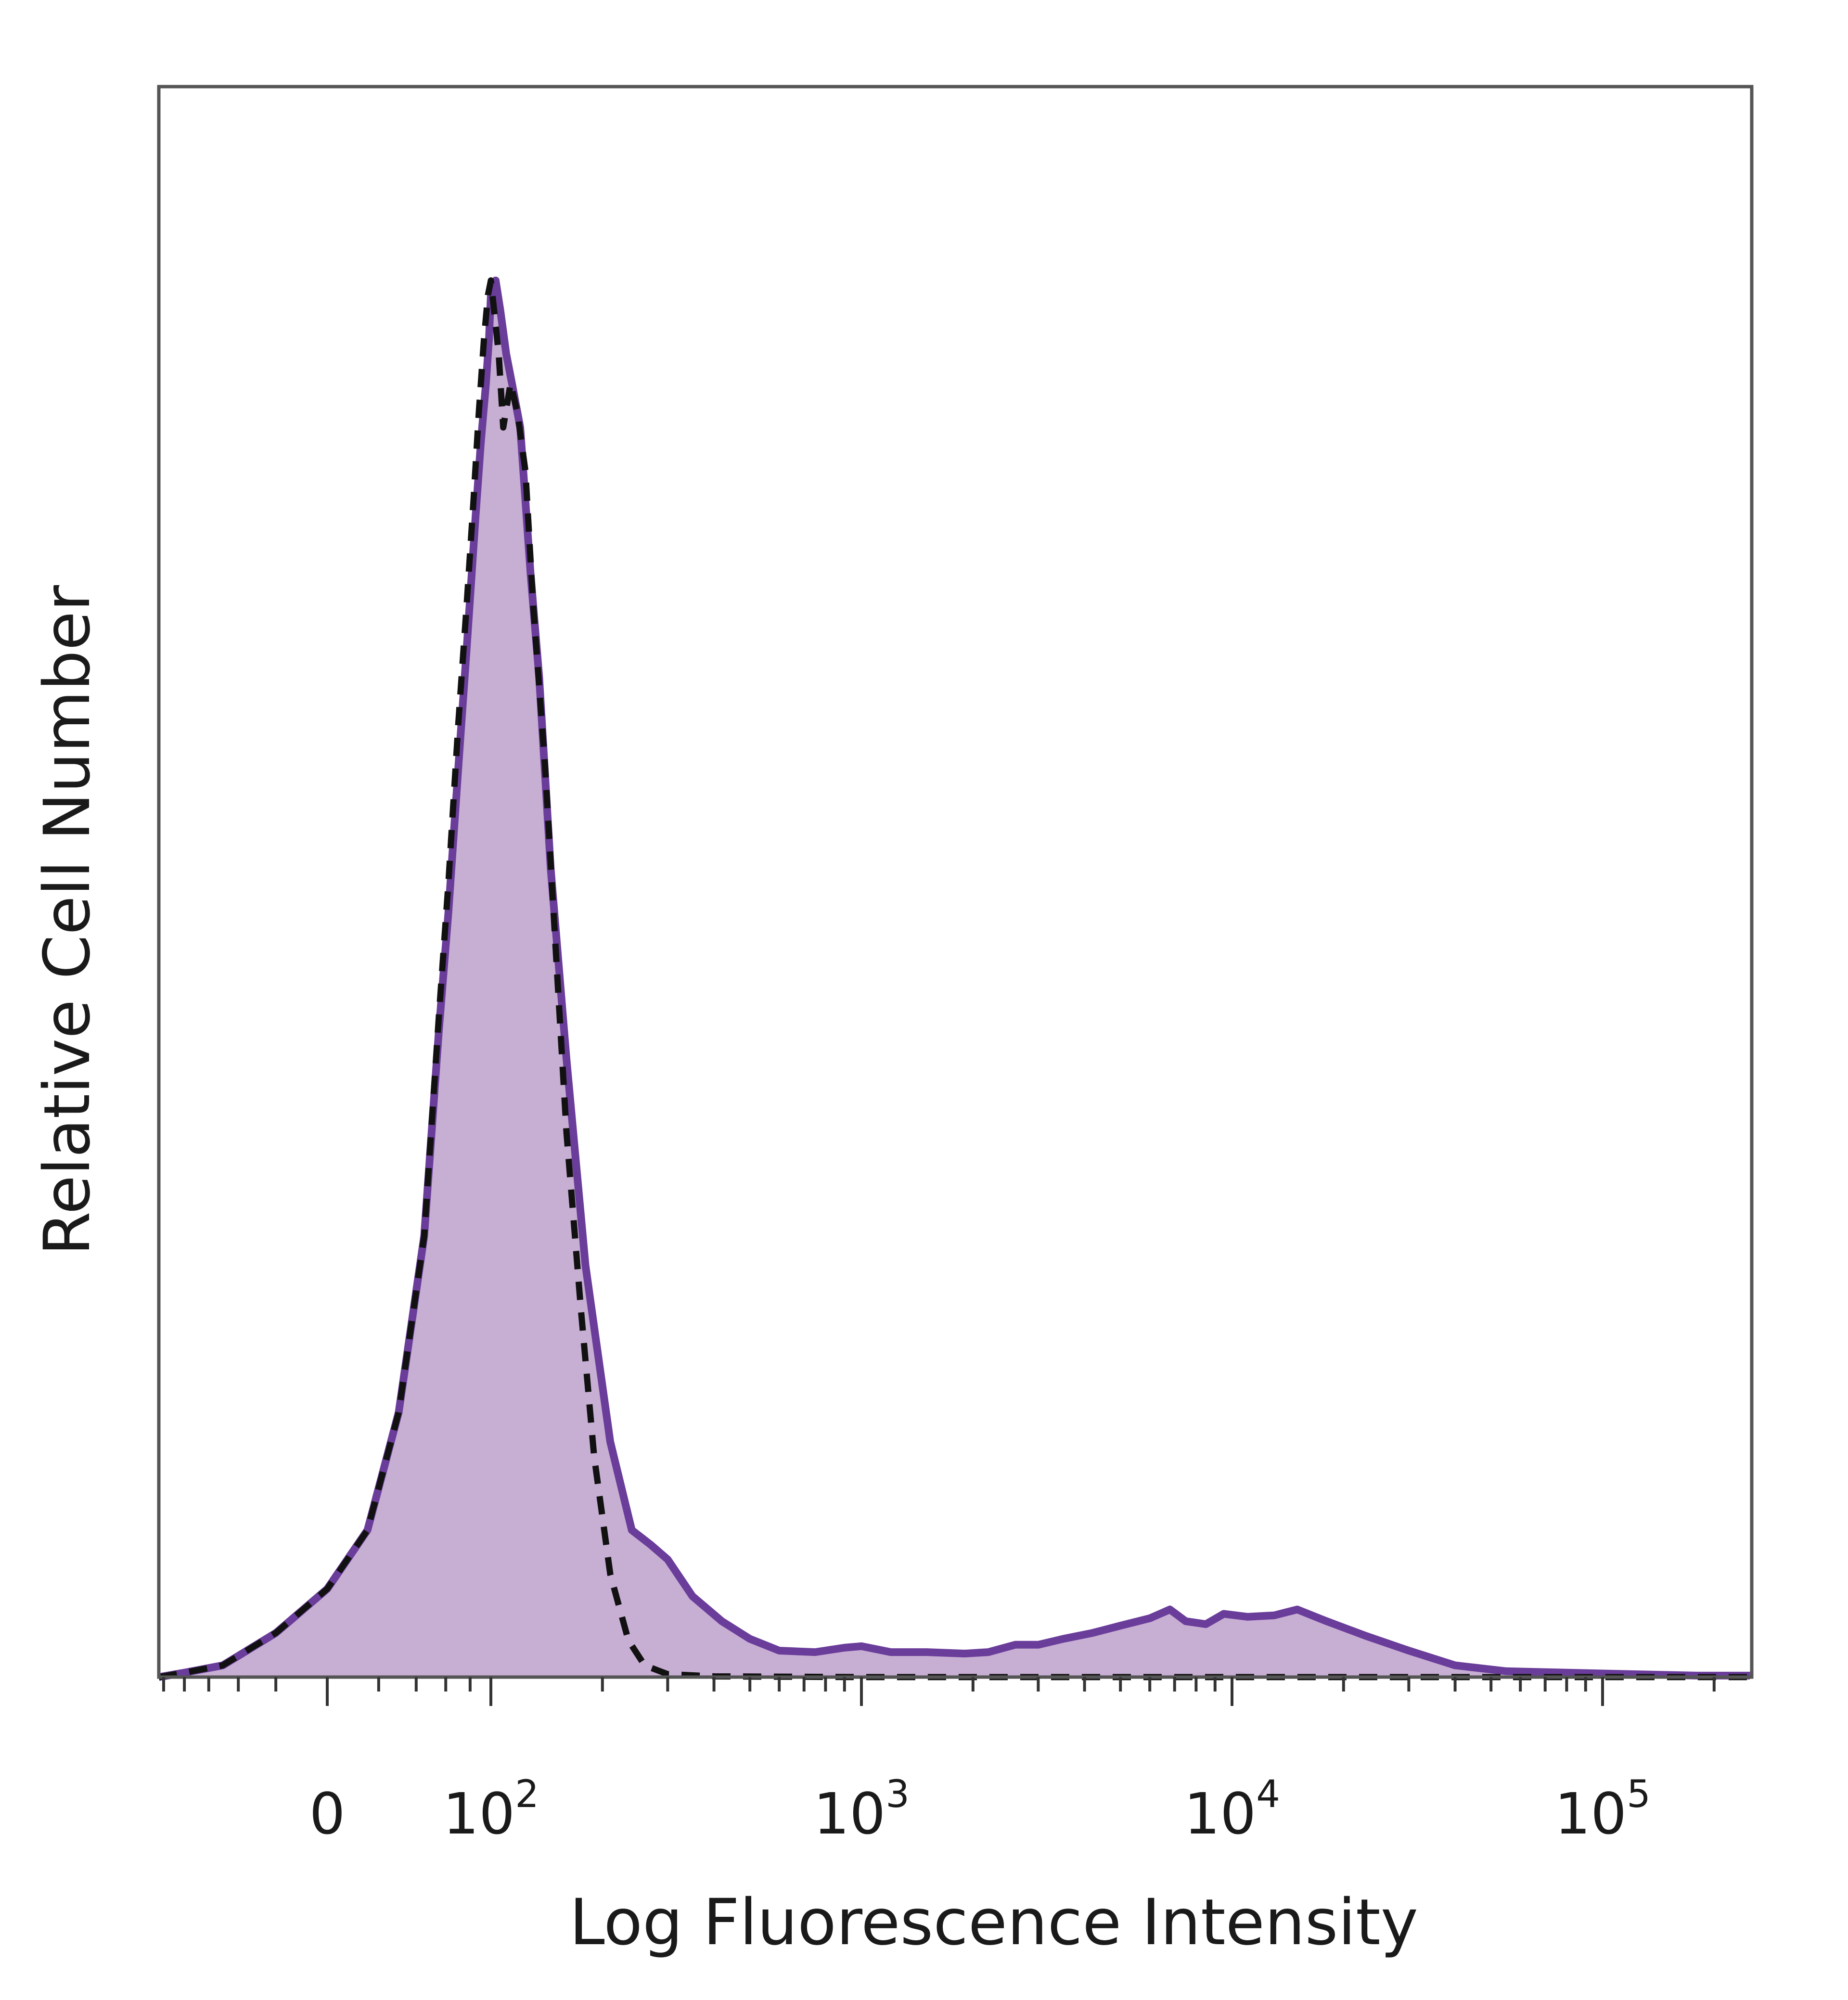 The width and height of the screenshot is (1848, 2000). I want to click on x-tick-label-3: 10⁴, so click(1232, 1810).